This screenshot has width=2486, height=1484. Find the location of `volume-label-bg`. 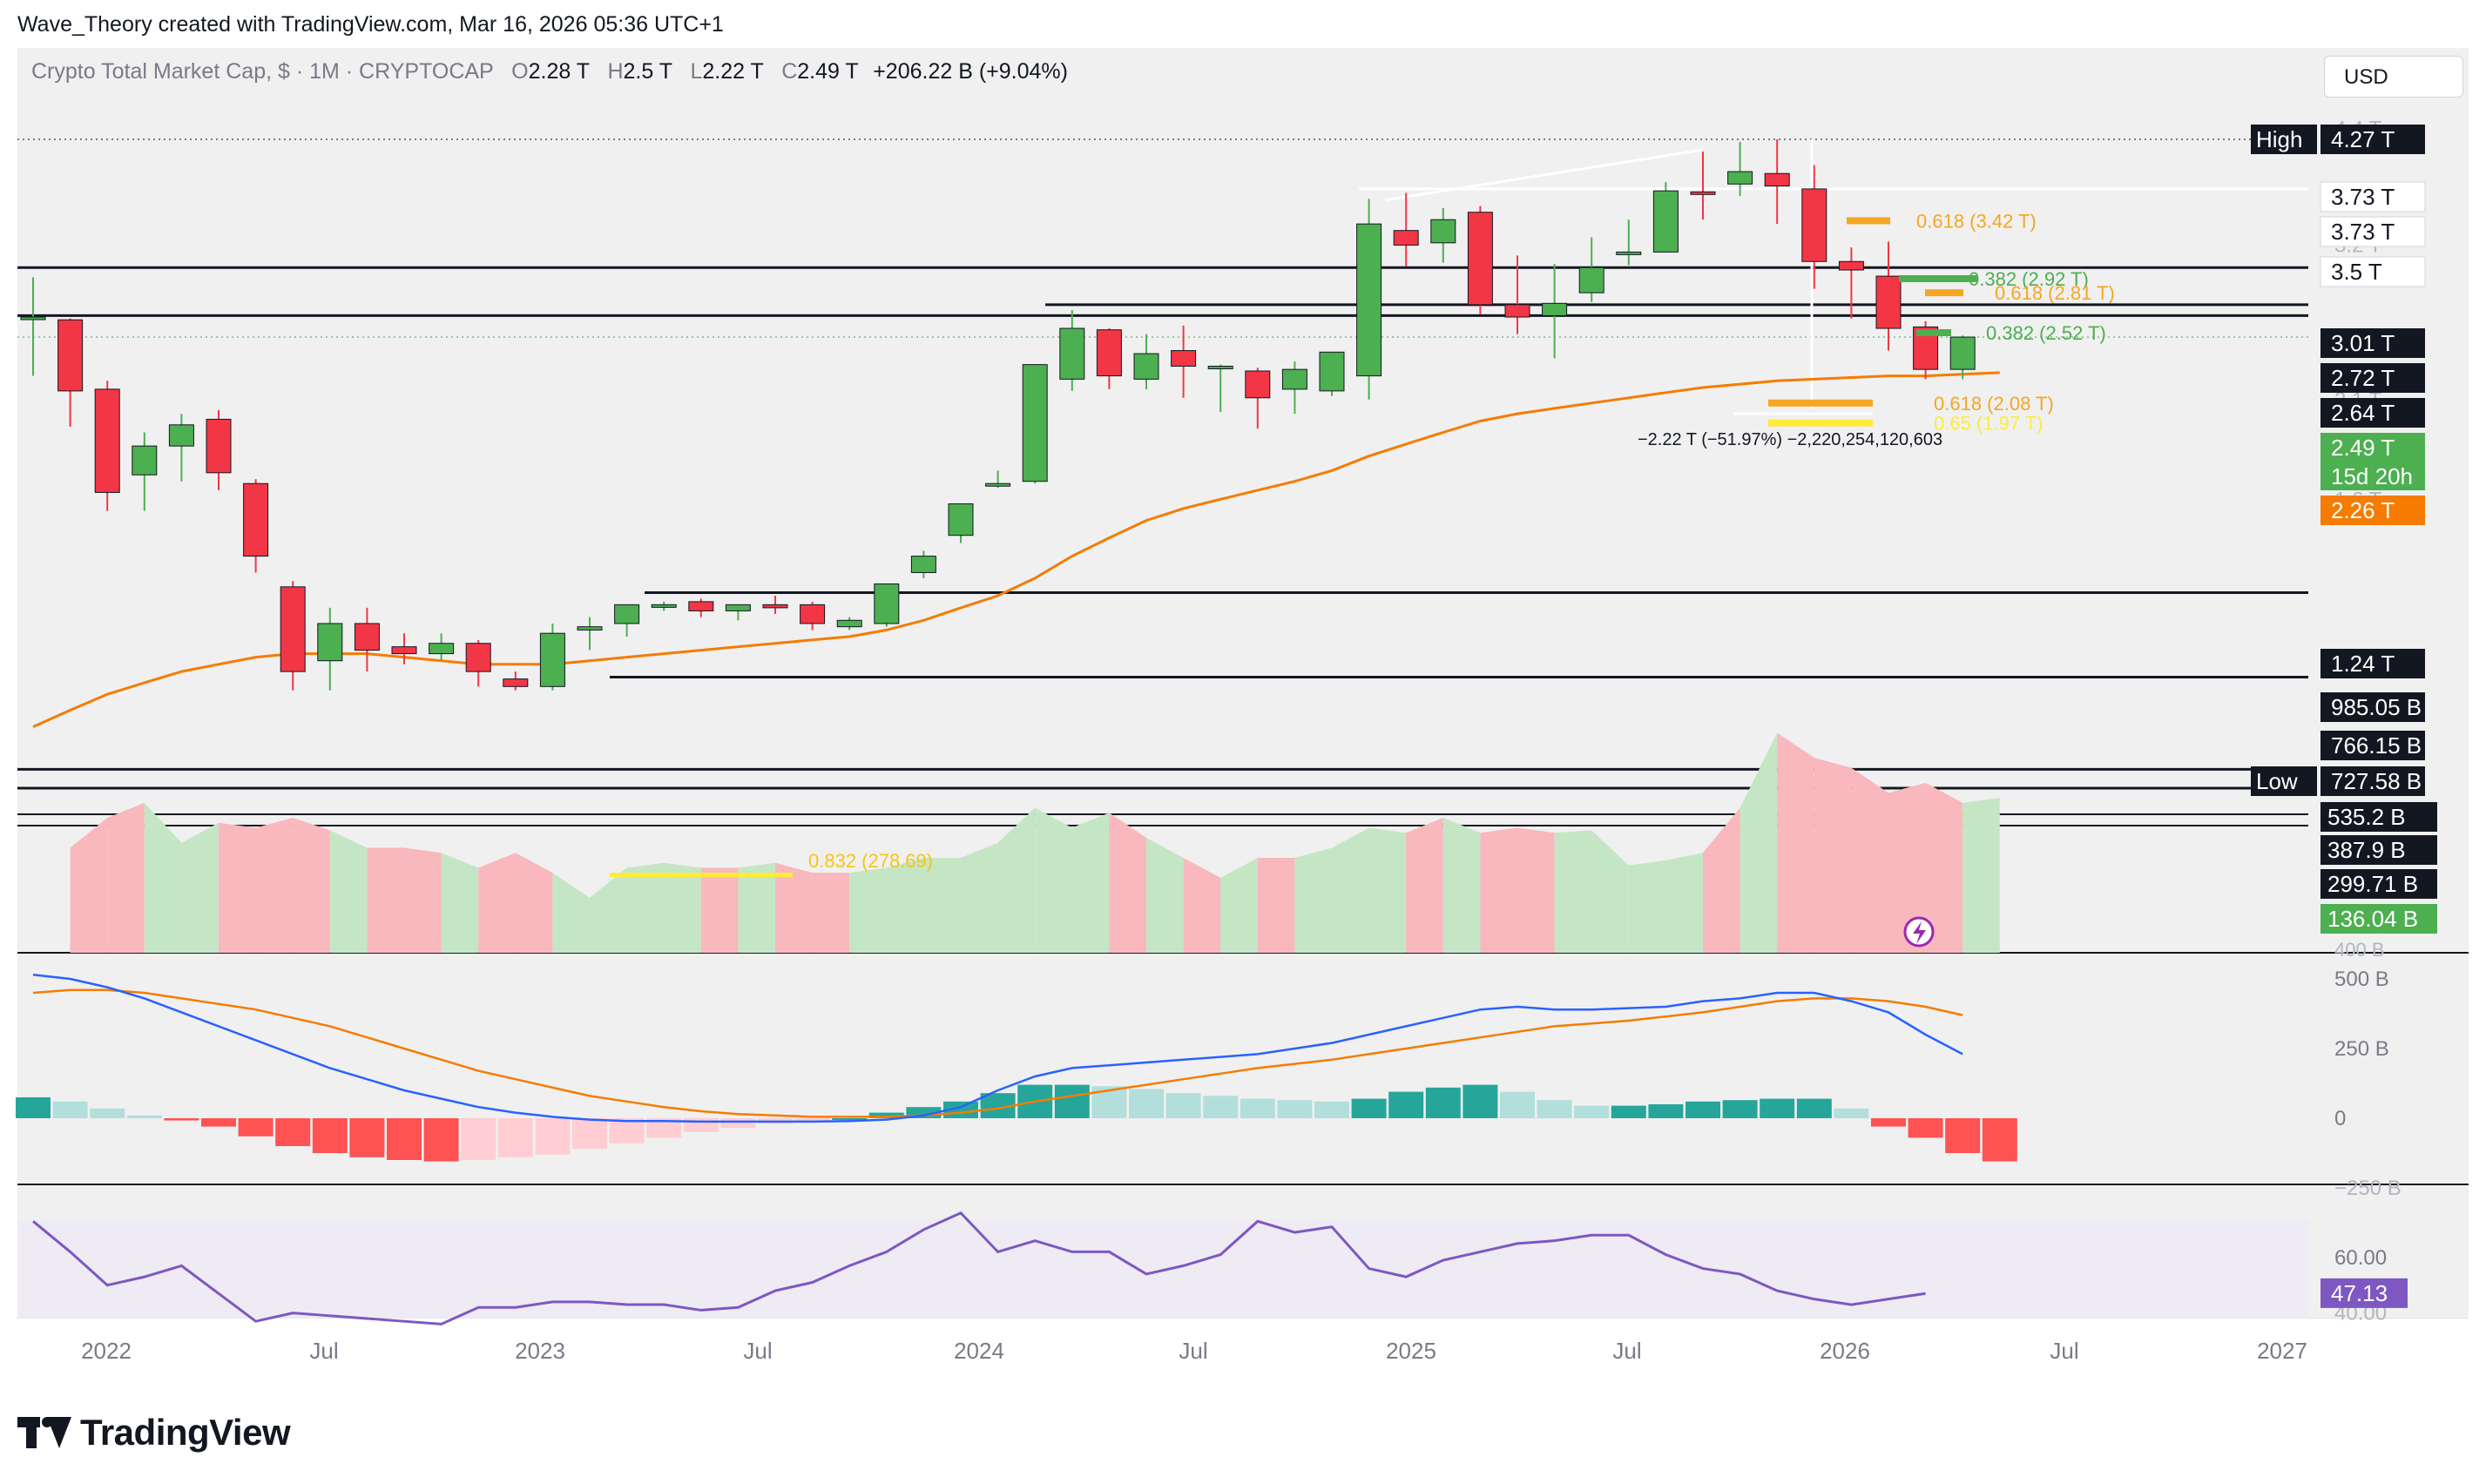

volume-label-bg is located at coordinates (2378, 850).